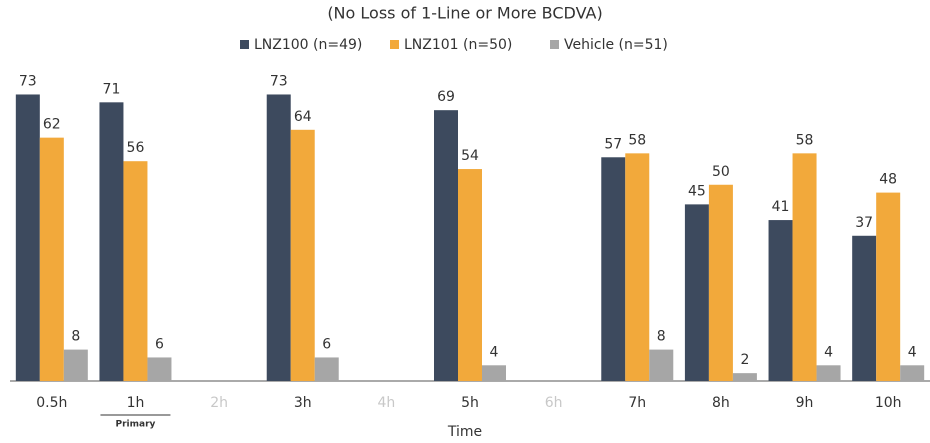  Describe the element at coordinates (888, 403) in the screenshot. I see `x-tick-label: 10h` at that location.